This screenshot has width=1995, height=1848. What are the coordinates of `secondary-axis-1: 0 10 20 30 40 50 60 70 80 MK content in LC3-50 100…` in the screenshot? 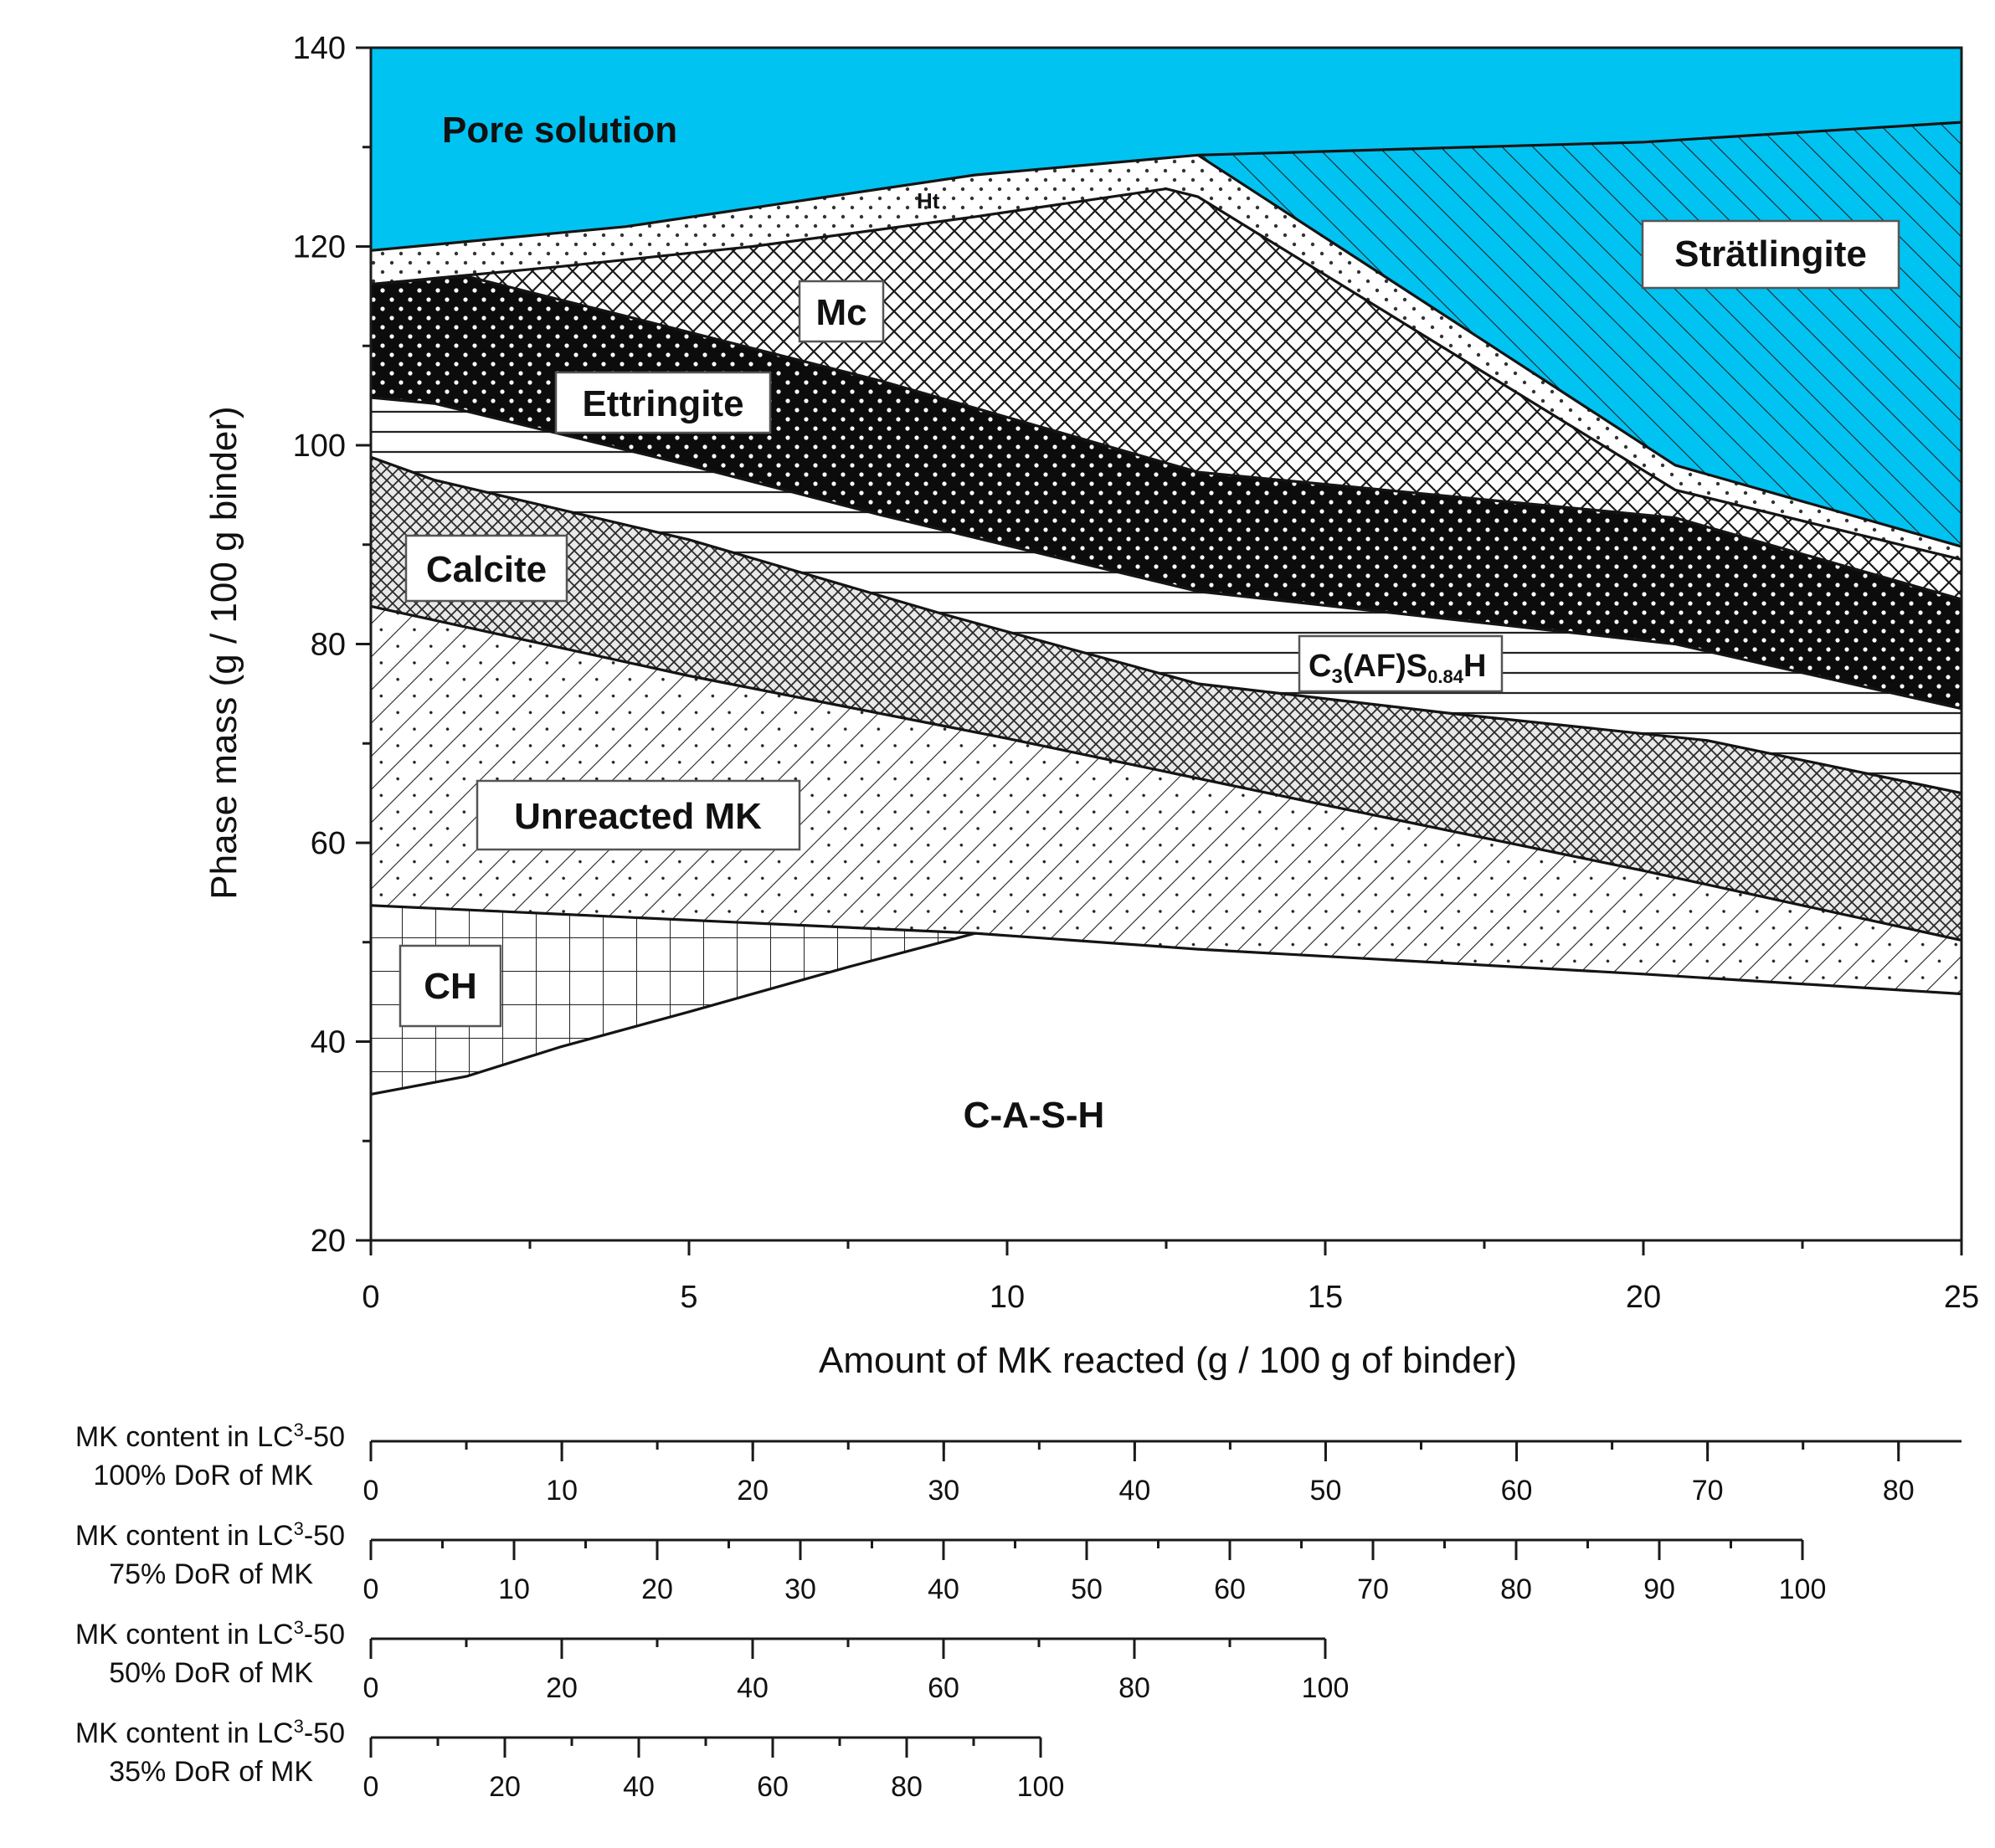 It's located at (1019, 1463).